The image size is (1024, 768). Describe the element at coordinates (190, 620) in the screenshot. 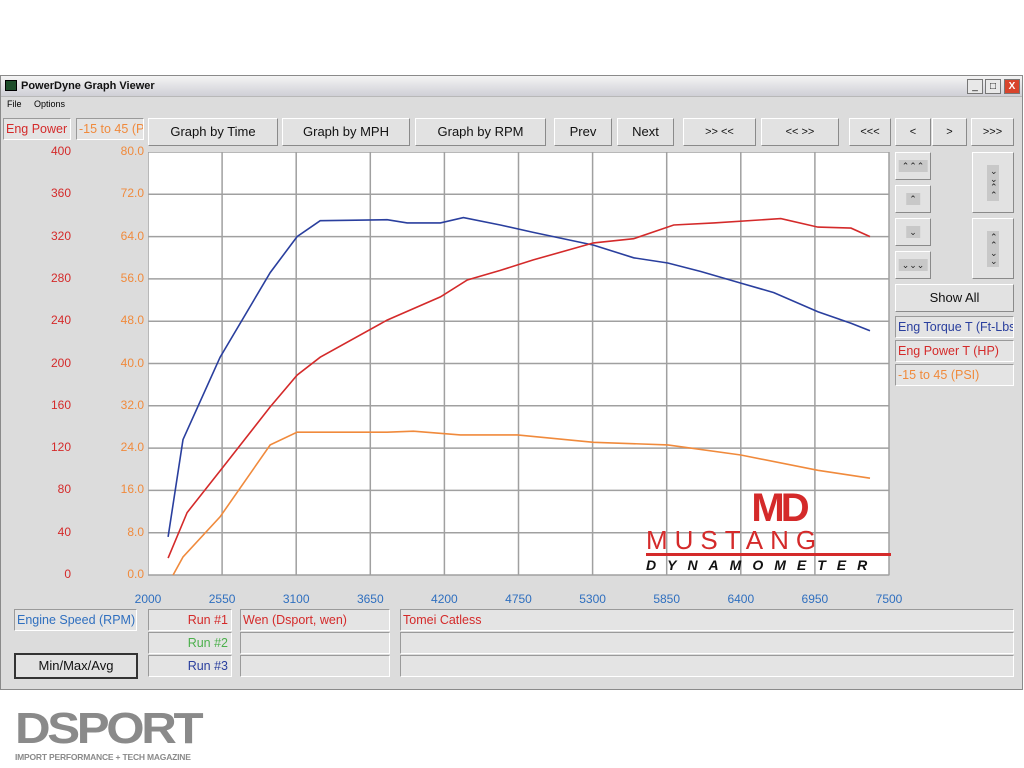

I see `run-1-label: Run #1` at that location.